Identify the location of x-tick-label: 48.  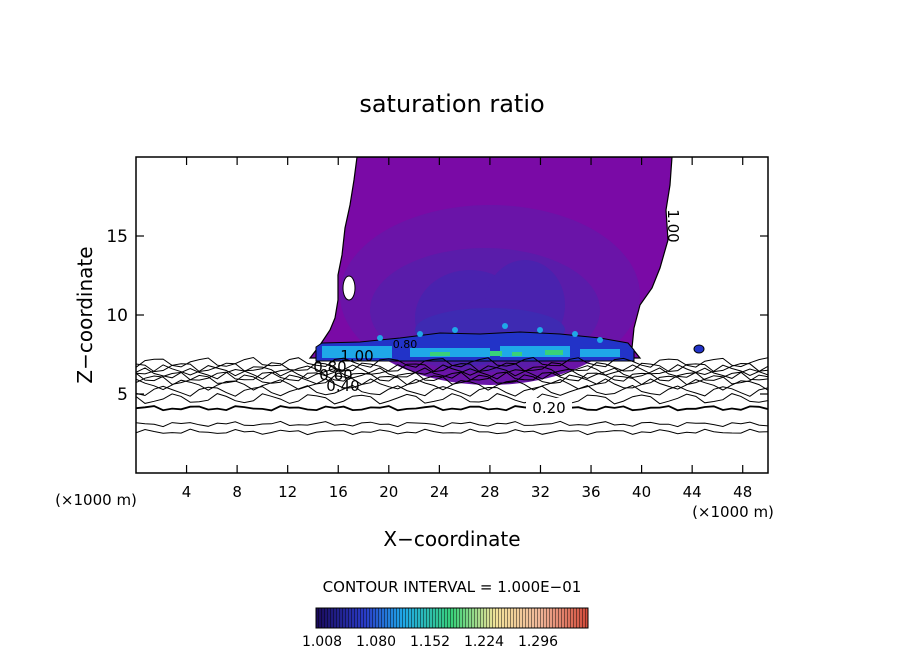
(742, 492).